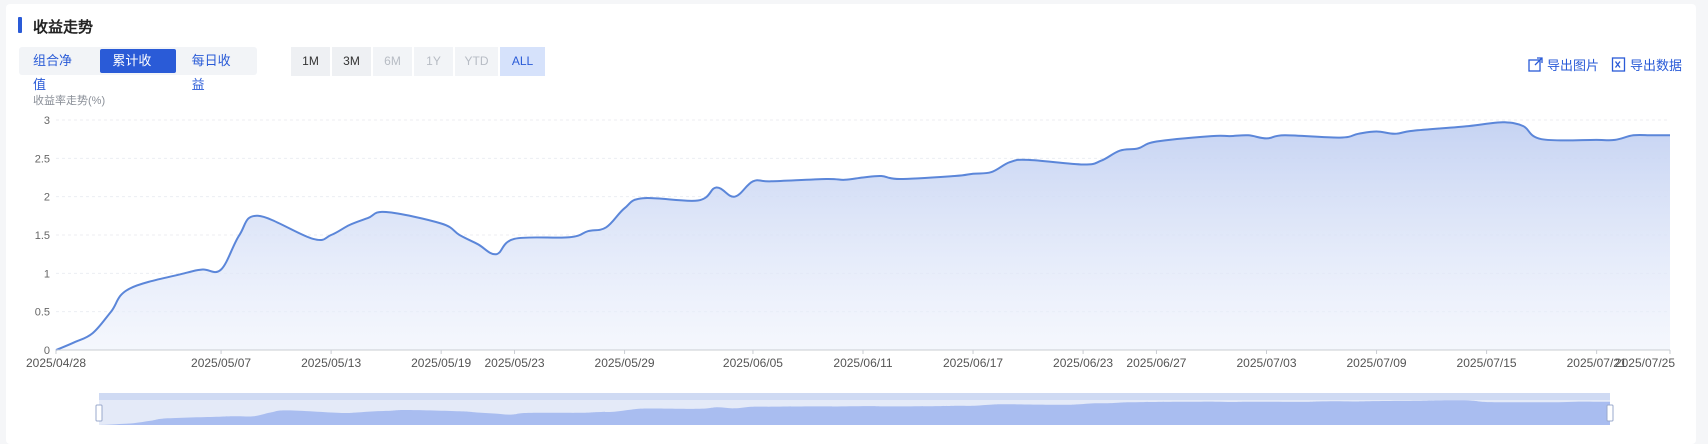 Image resolution: width=1708 pixels, height=444 pixels. What do you see at coordinates (1083, 363) in the screenshot?
I see `x-tick-label: 2025/06/23` at bounding box center [1083, 363].